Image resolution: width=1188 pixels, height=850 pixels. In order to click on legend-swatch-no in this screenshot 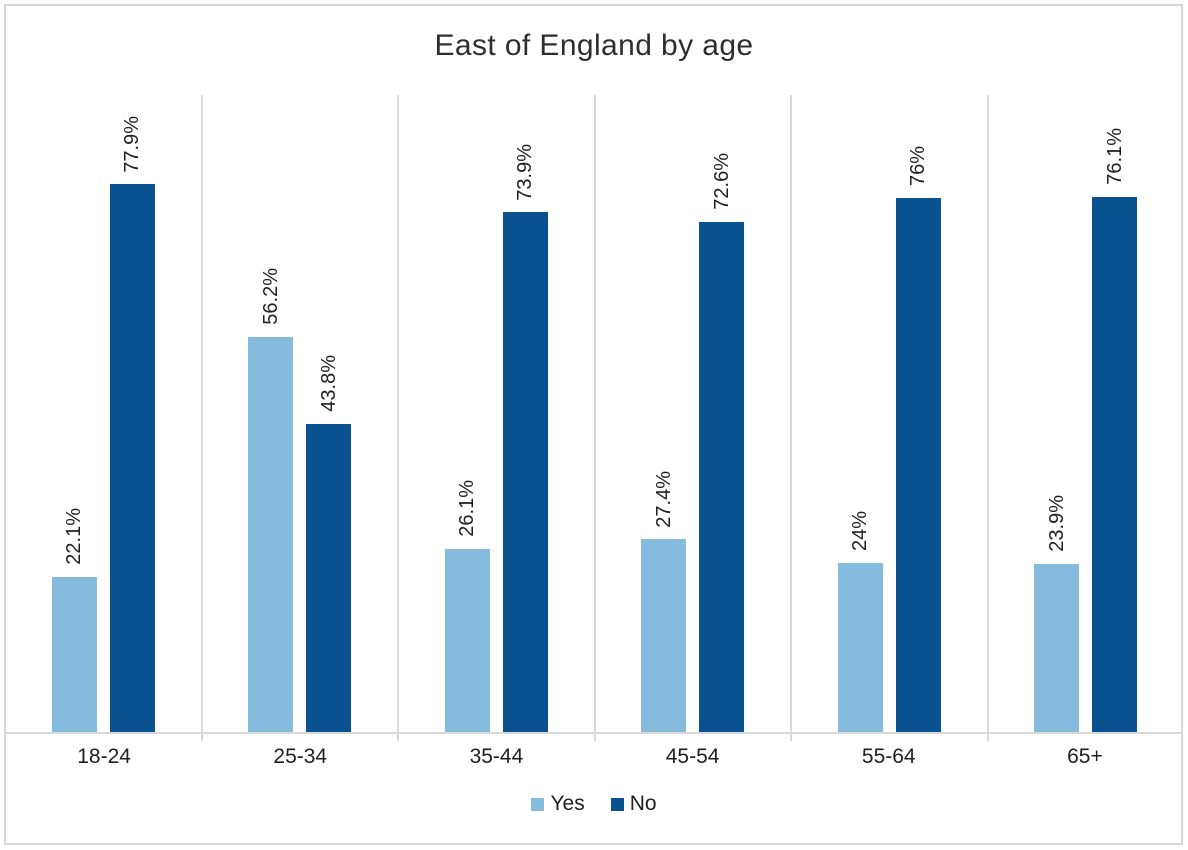, I will do `click(617, 804)`.